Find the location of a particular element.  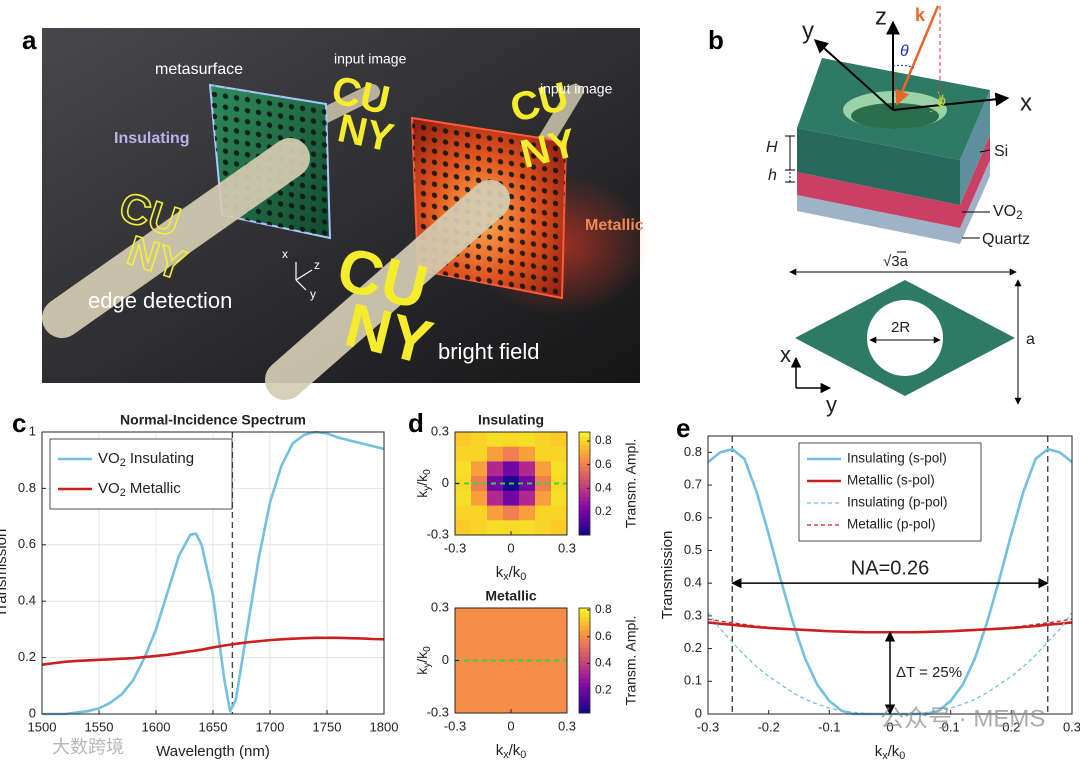

x-tick-label: -0.1 is located at coordinates (829, 726).